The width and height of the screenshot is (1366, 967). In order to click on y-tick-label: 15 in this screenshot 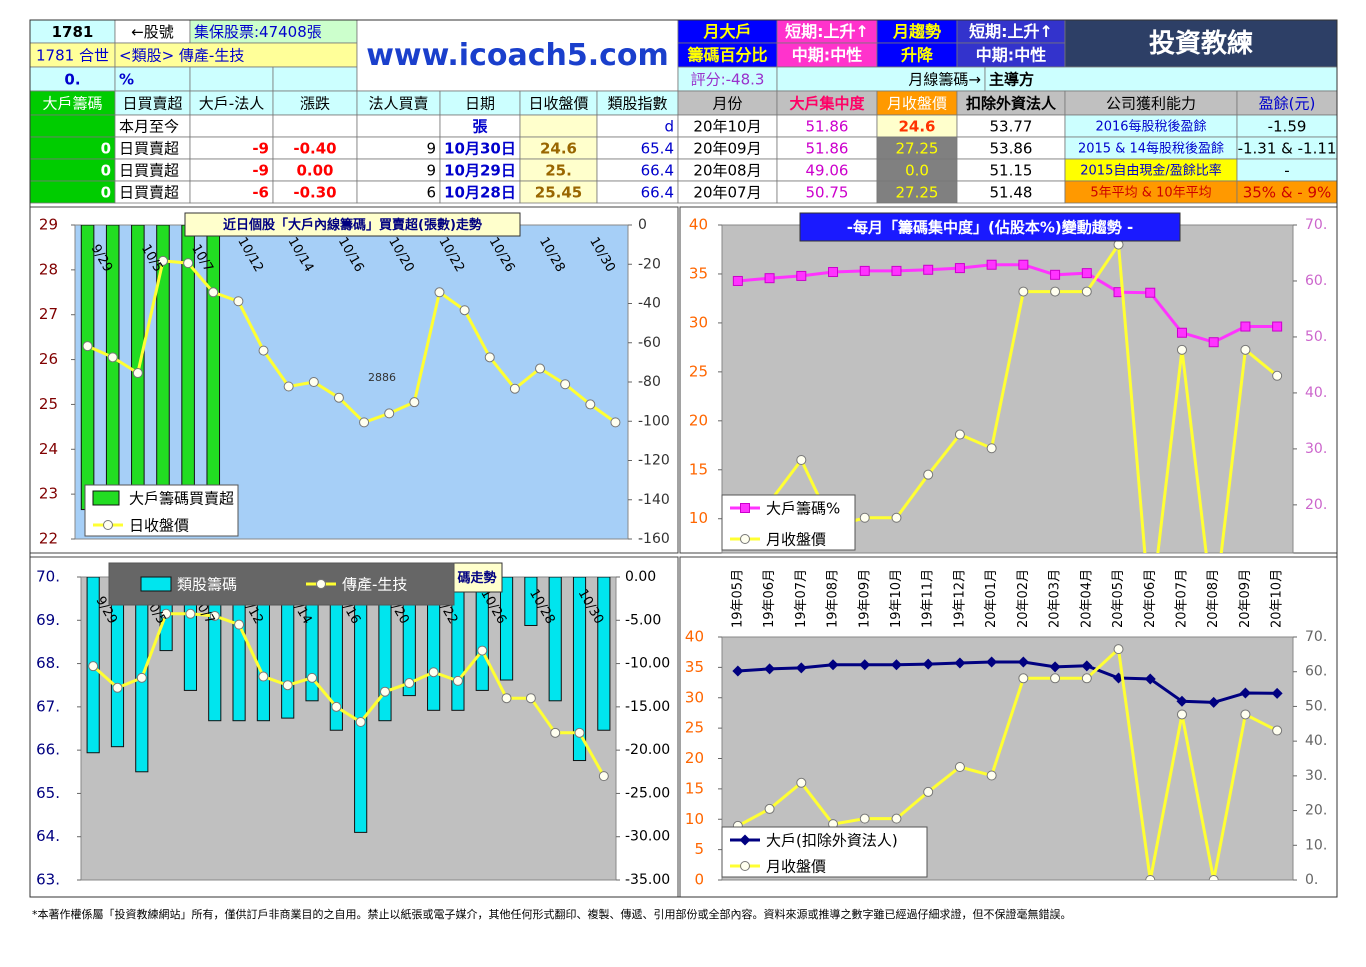, I will do `click(698, 469)`.